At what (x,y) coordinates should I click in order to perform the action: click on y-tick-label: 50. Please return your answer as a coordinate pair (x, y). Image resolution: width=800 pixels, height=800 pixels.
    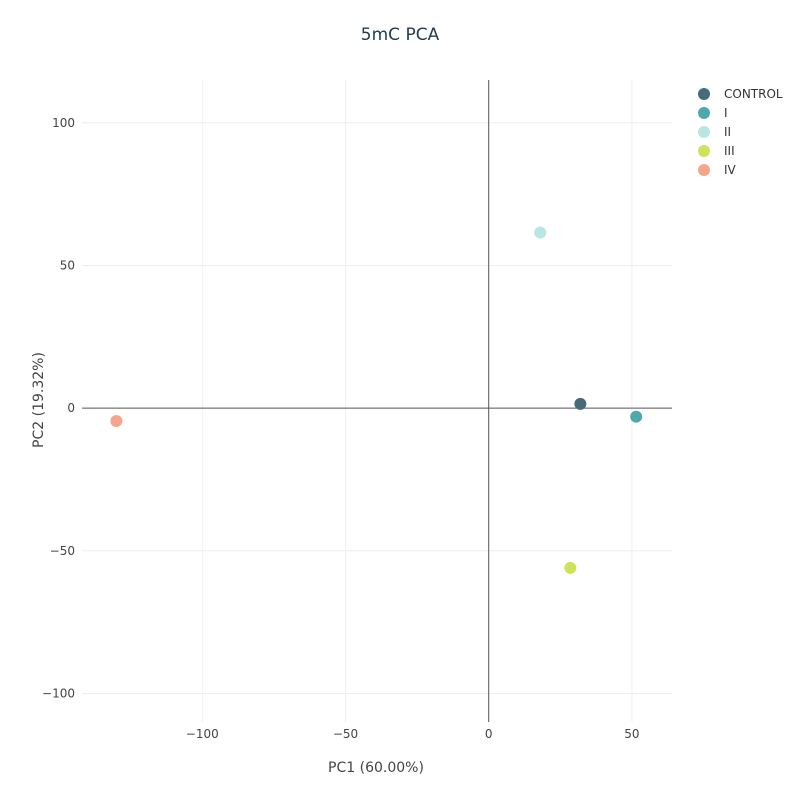
    Looking at the image, I should click on (67, 265).